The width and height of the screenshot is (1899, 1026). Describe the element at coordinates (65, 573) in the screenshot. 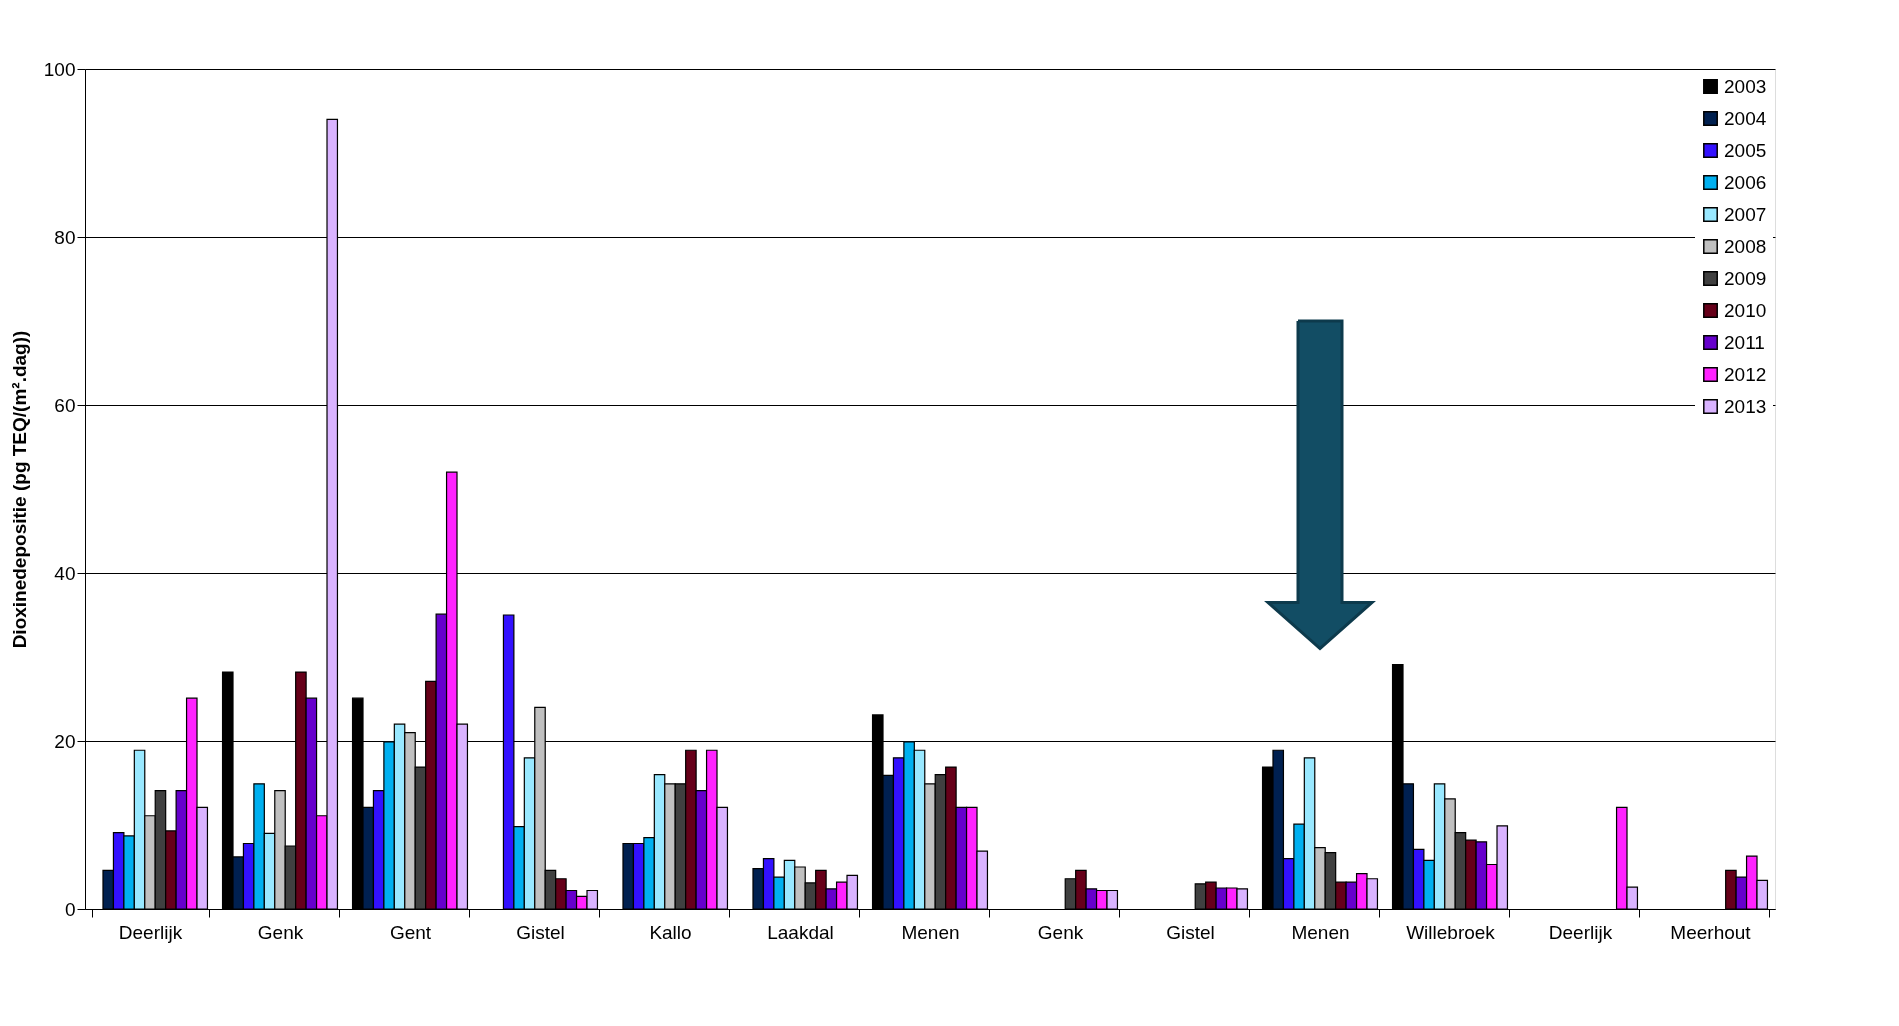

I see `y-tick-label: 40` at that location.